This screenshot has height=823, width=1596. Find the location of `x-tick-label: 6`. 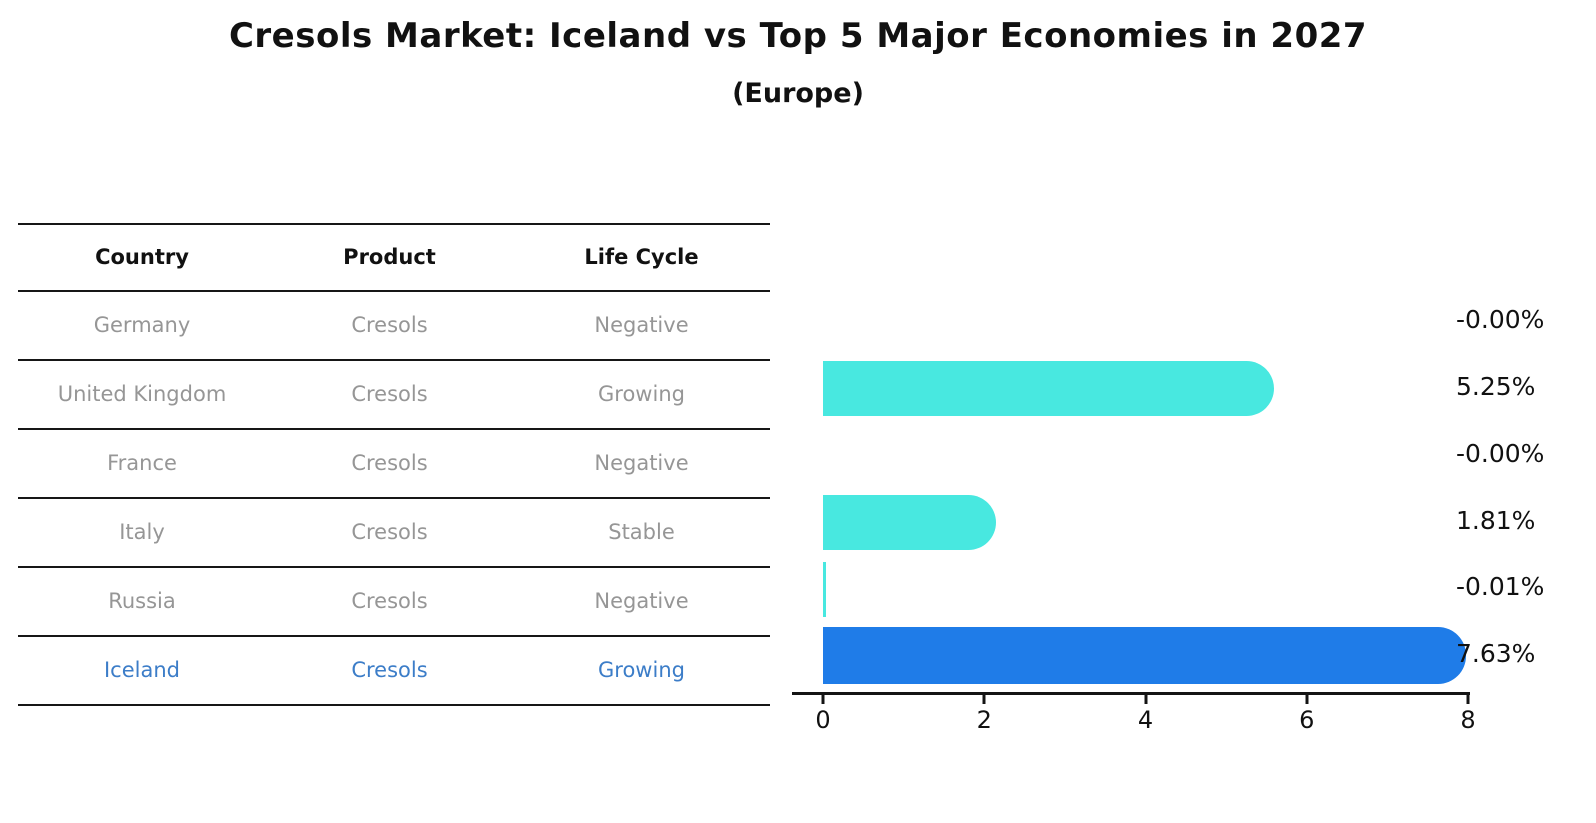

x-tick-label: 6 is located at coordinates (1307, 720).